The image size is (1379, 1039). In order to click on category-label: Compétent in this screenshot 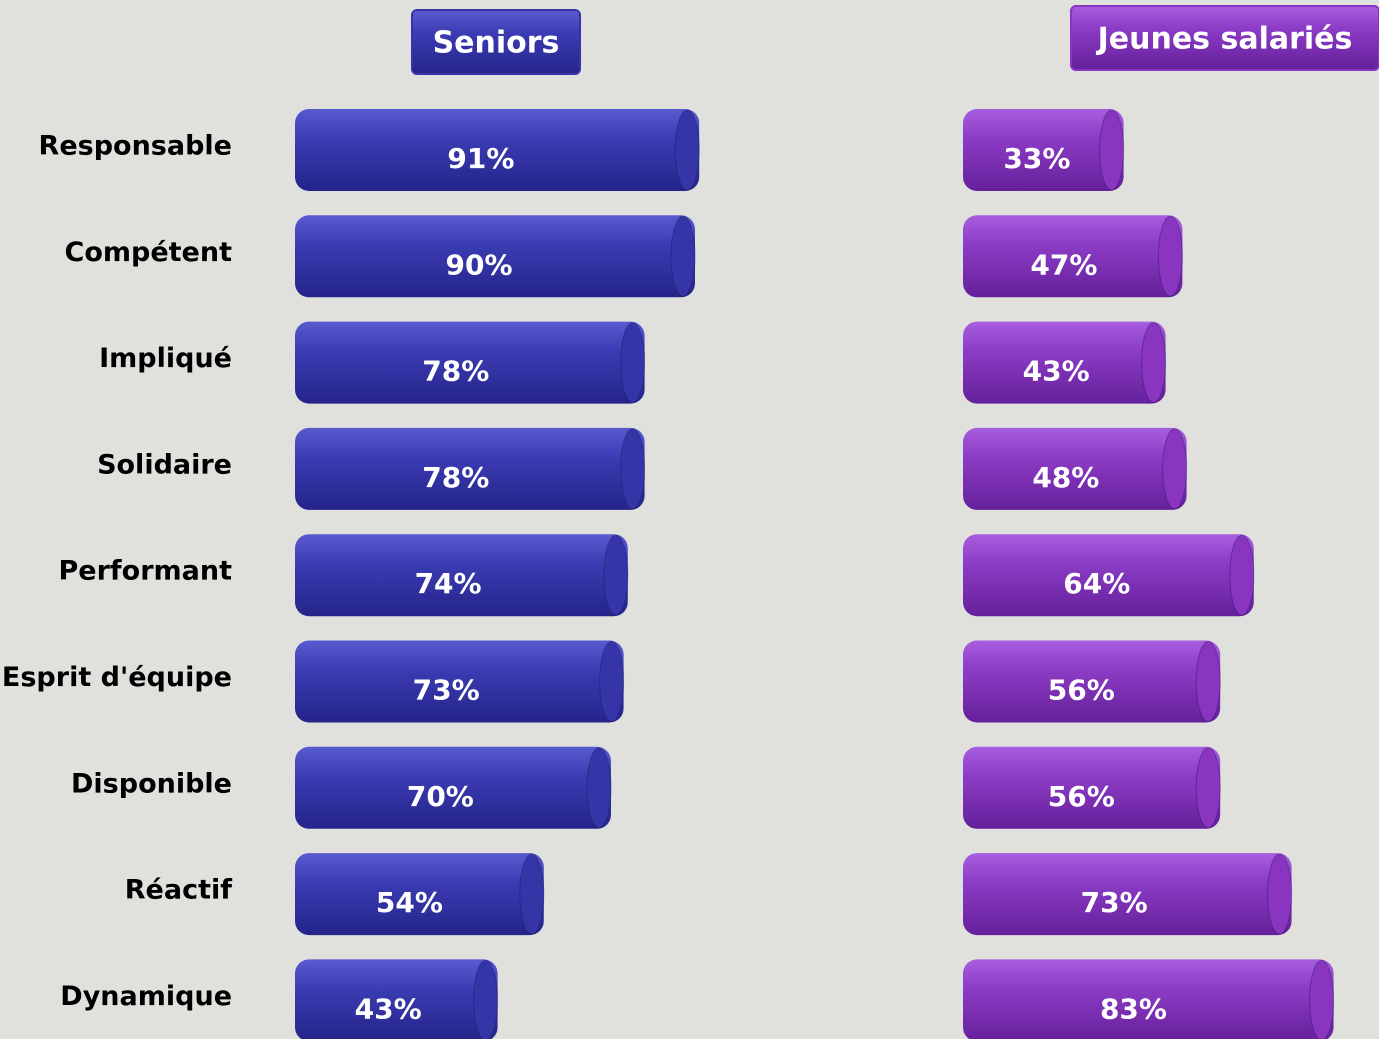, I will do `click(149, 252)`.